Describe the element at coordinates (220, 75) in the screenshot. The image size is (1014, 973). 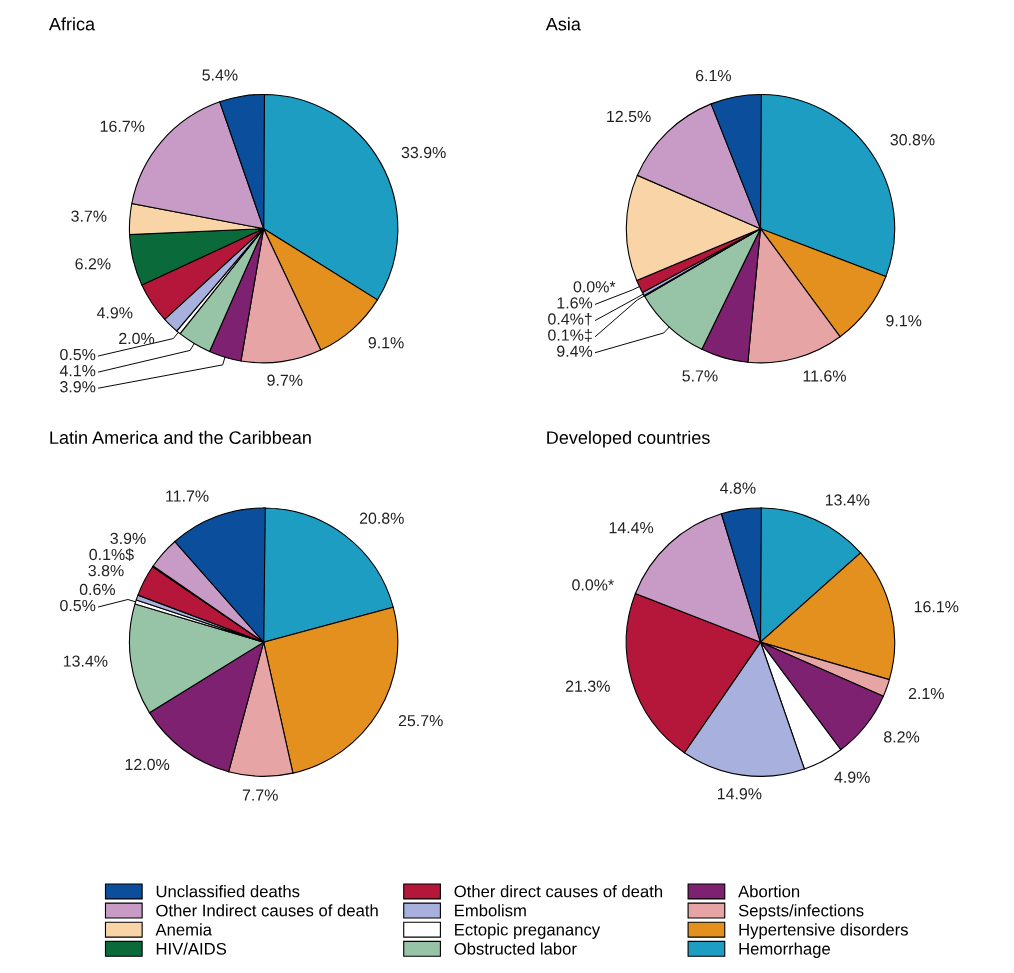
I see `data-label: 5.4%` at that location.